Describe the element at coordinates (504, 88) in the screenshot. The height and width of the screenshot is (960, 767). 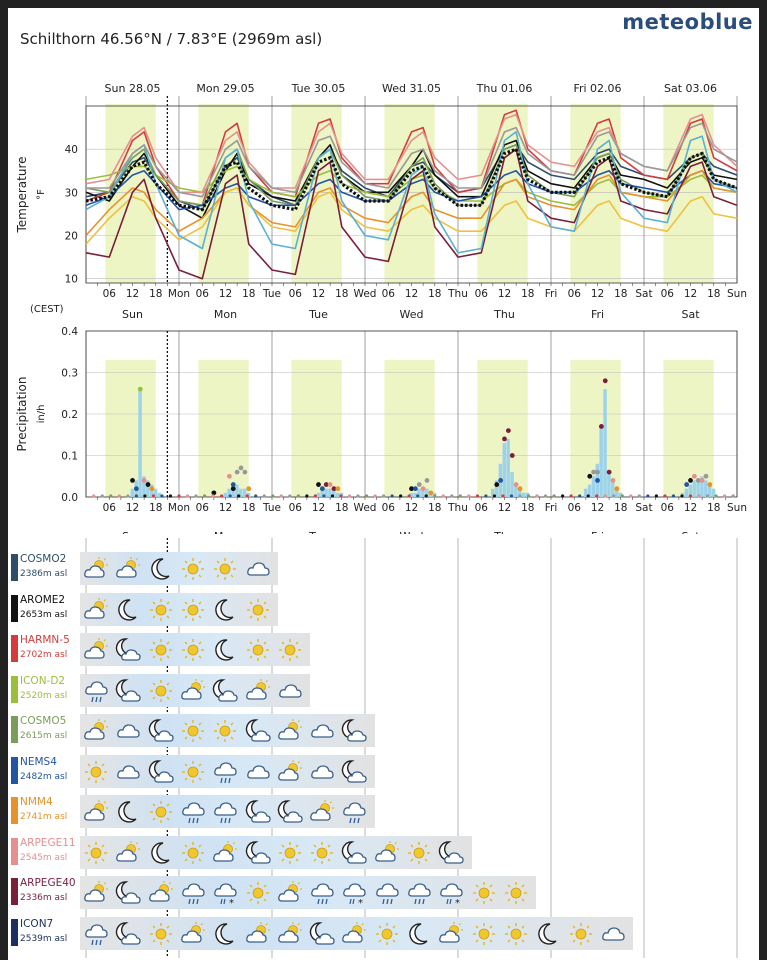
I see `day-header-label: Thu 01.06` at that location.